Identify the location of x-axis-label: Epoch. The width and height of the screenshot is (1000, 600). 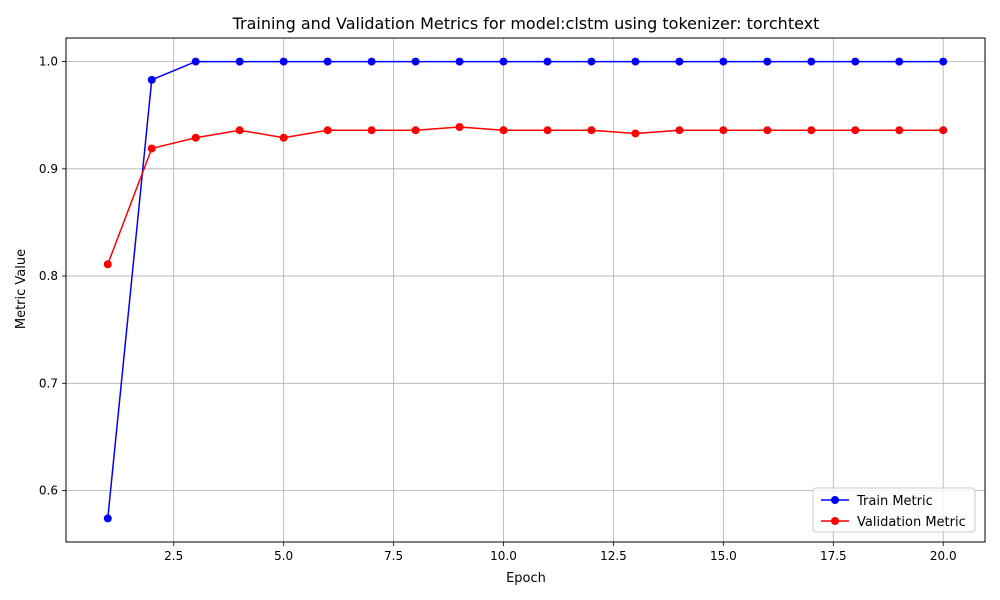
(526, 578).